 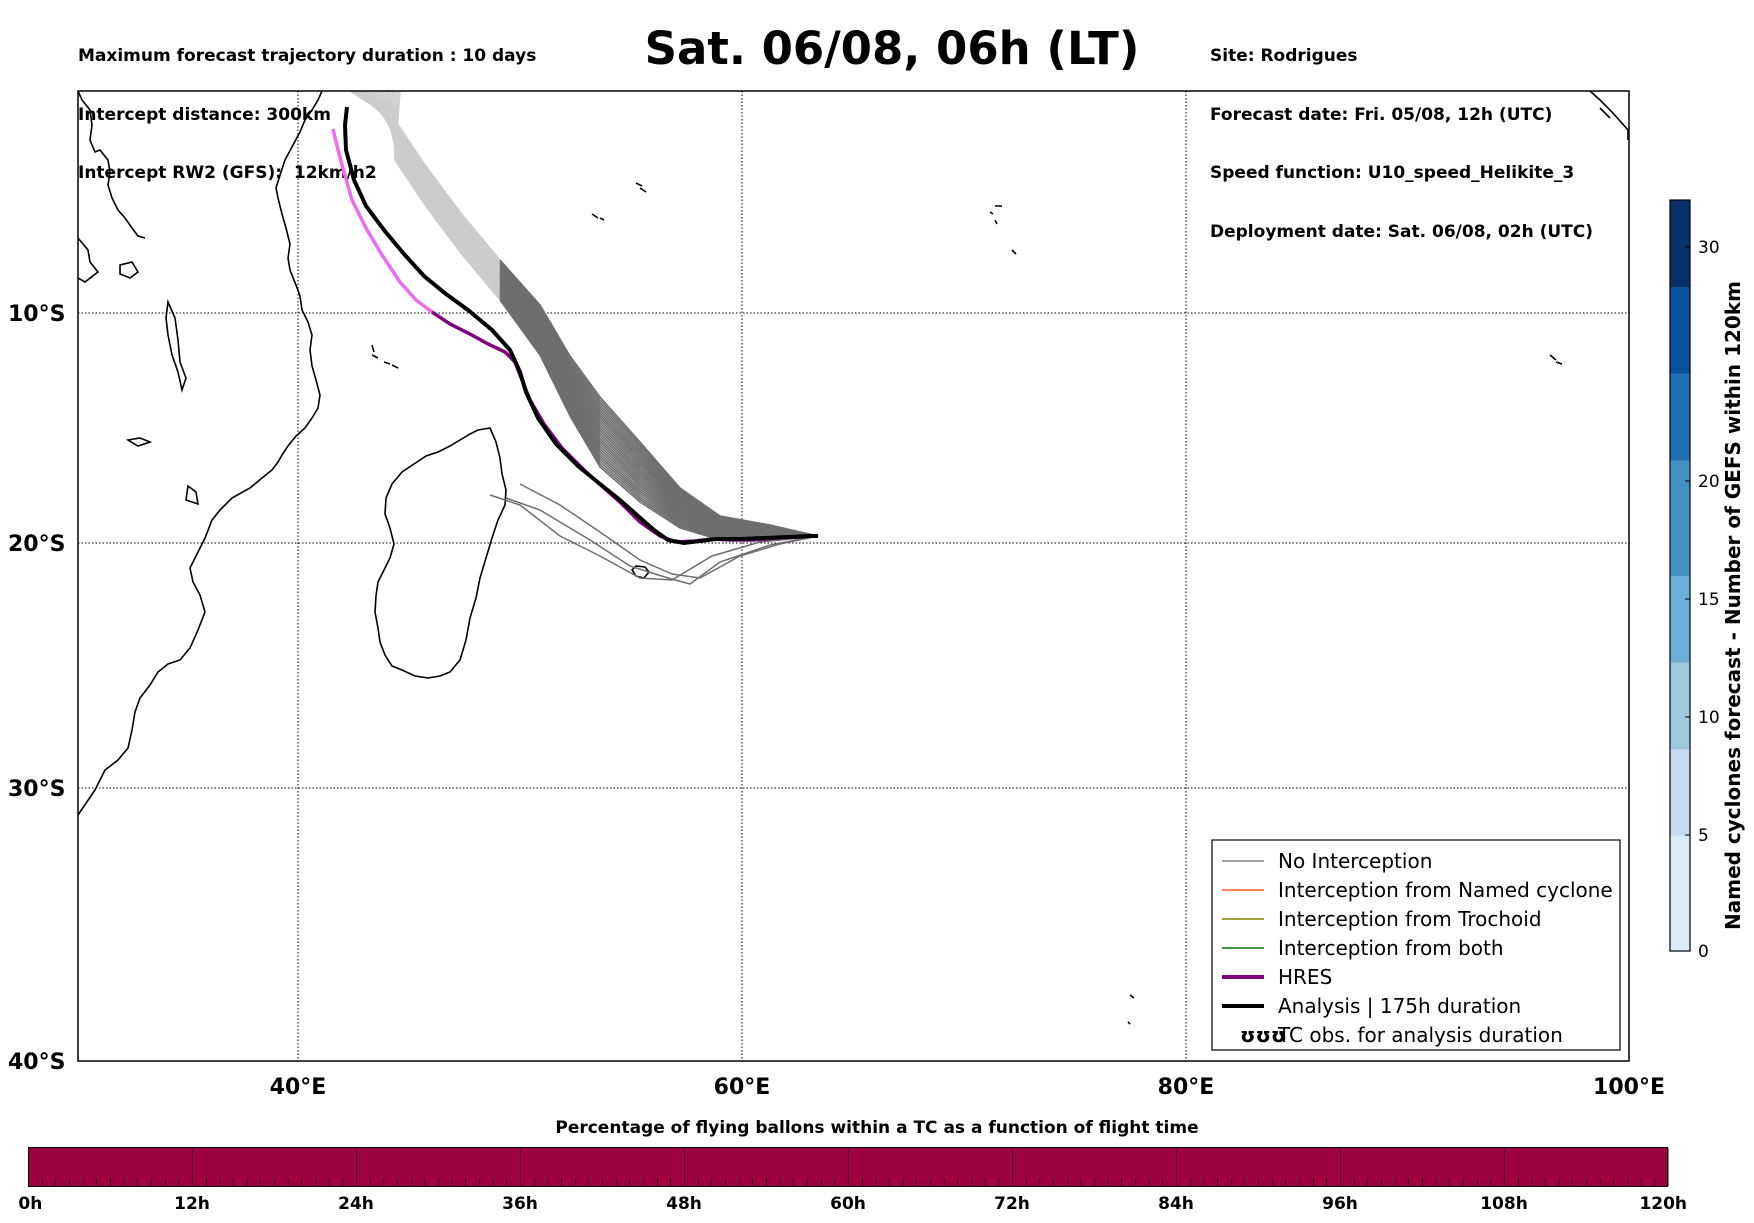 What do you see at coordinates (129, 270) in the screenshot?
I see `lake-tanganyika` at bounding box center [129, 270].